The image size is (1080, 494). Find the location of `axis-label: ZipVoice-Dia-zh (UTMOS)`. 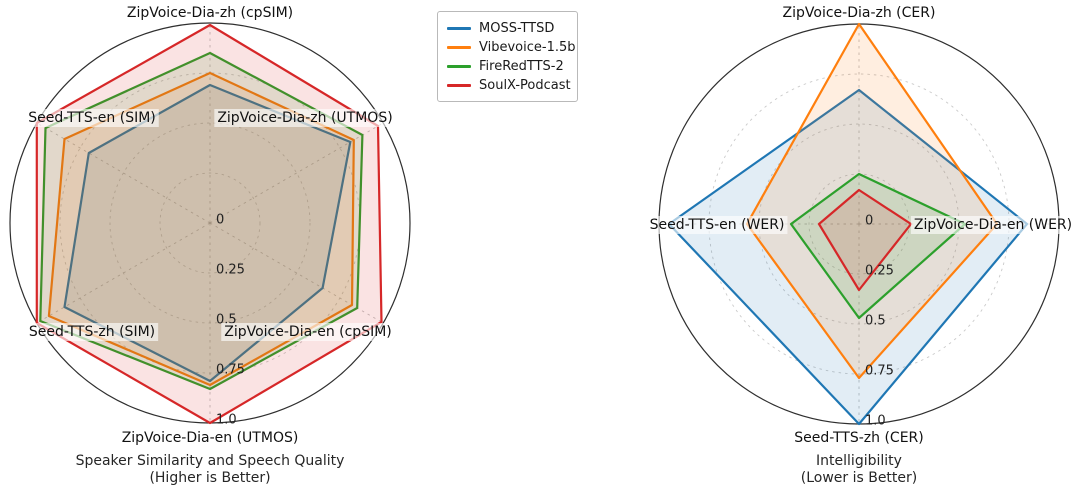

axis-label: ZipVoice-Dia-zh (UTMOS) is located at coordinates (304, 118).